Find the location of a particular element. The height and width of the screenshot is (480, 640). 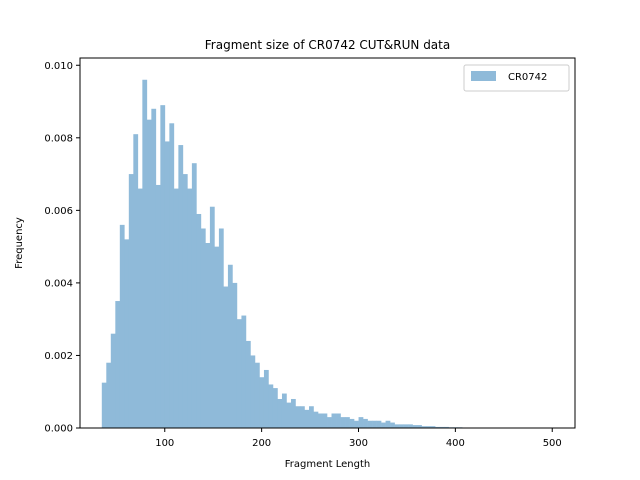

y-axis-label: Frequency is located at coordinates (19, 243).